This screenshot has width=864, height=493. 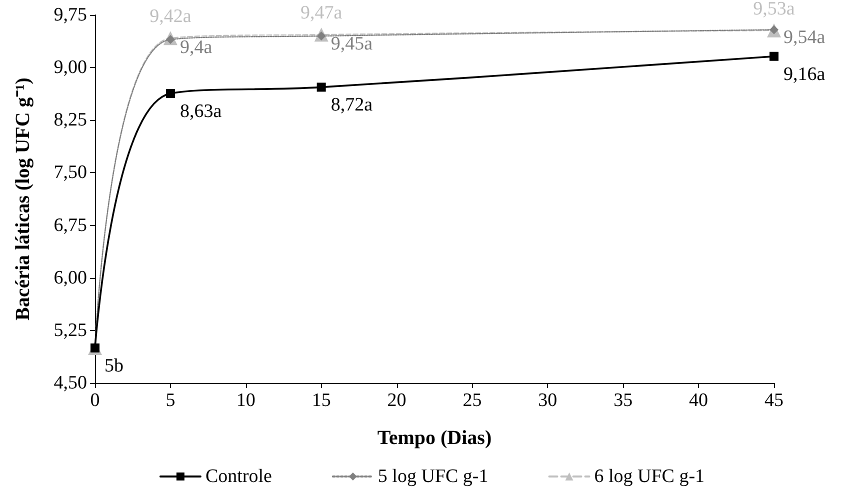 What do you see at coordinates (623, 400) in the screenshot?
I see `x-tick-label: 35` at bounding box center [623, 400].